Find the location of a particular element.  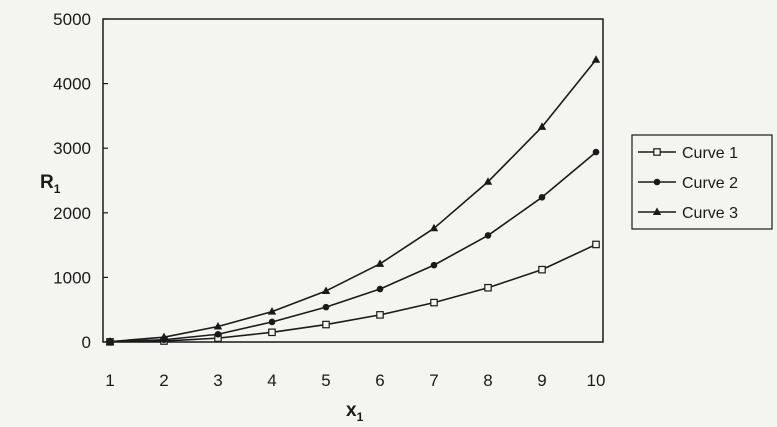

y-axis-title: R1 is located at coordinates (50, 184).